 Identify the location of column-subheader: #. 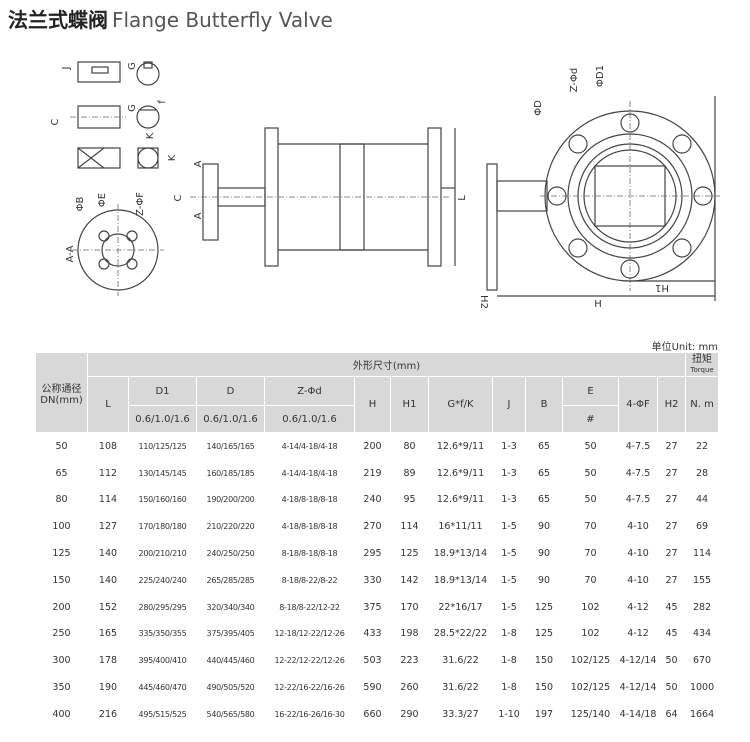
(590, 419).